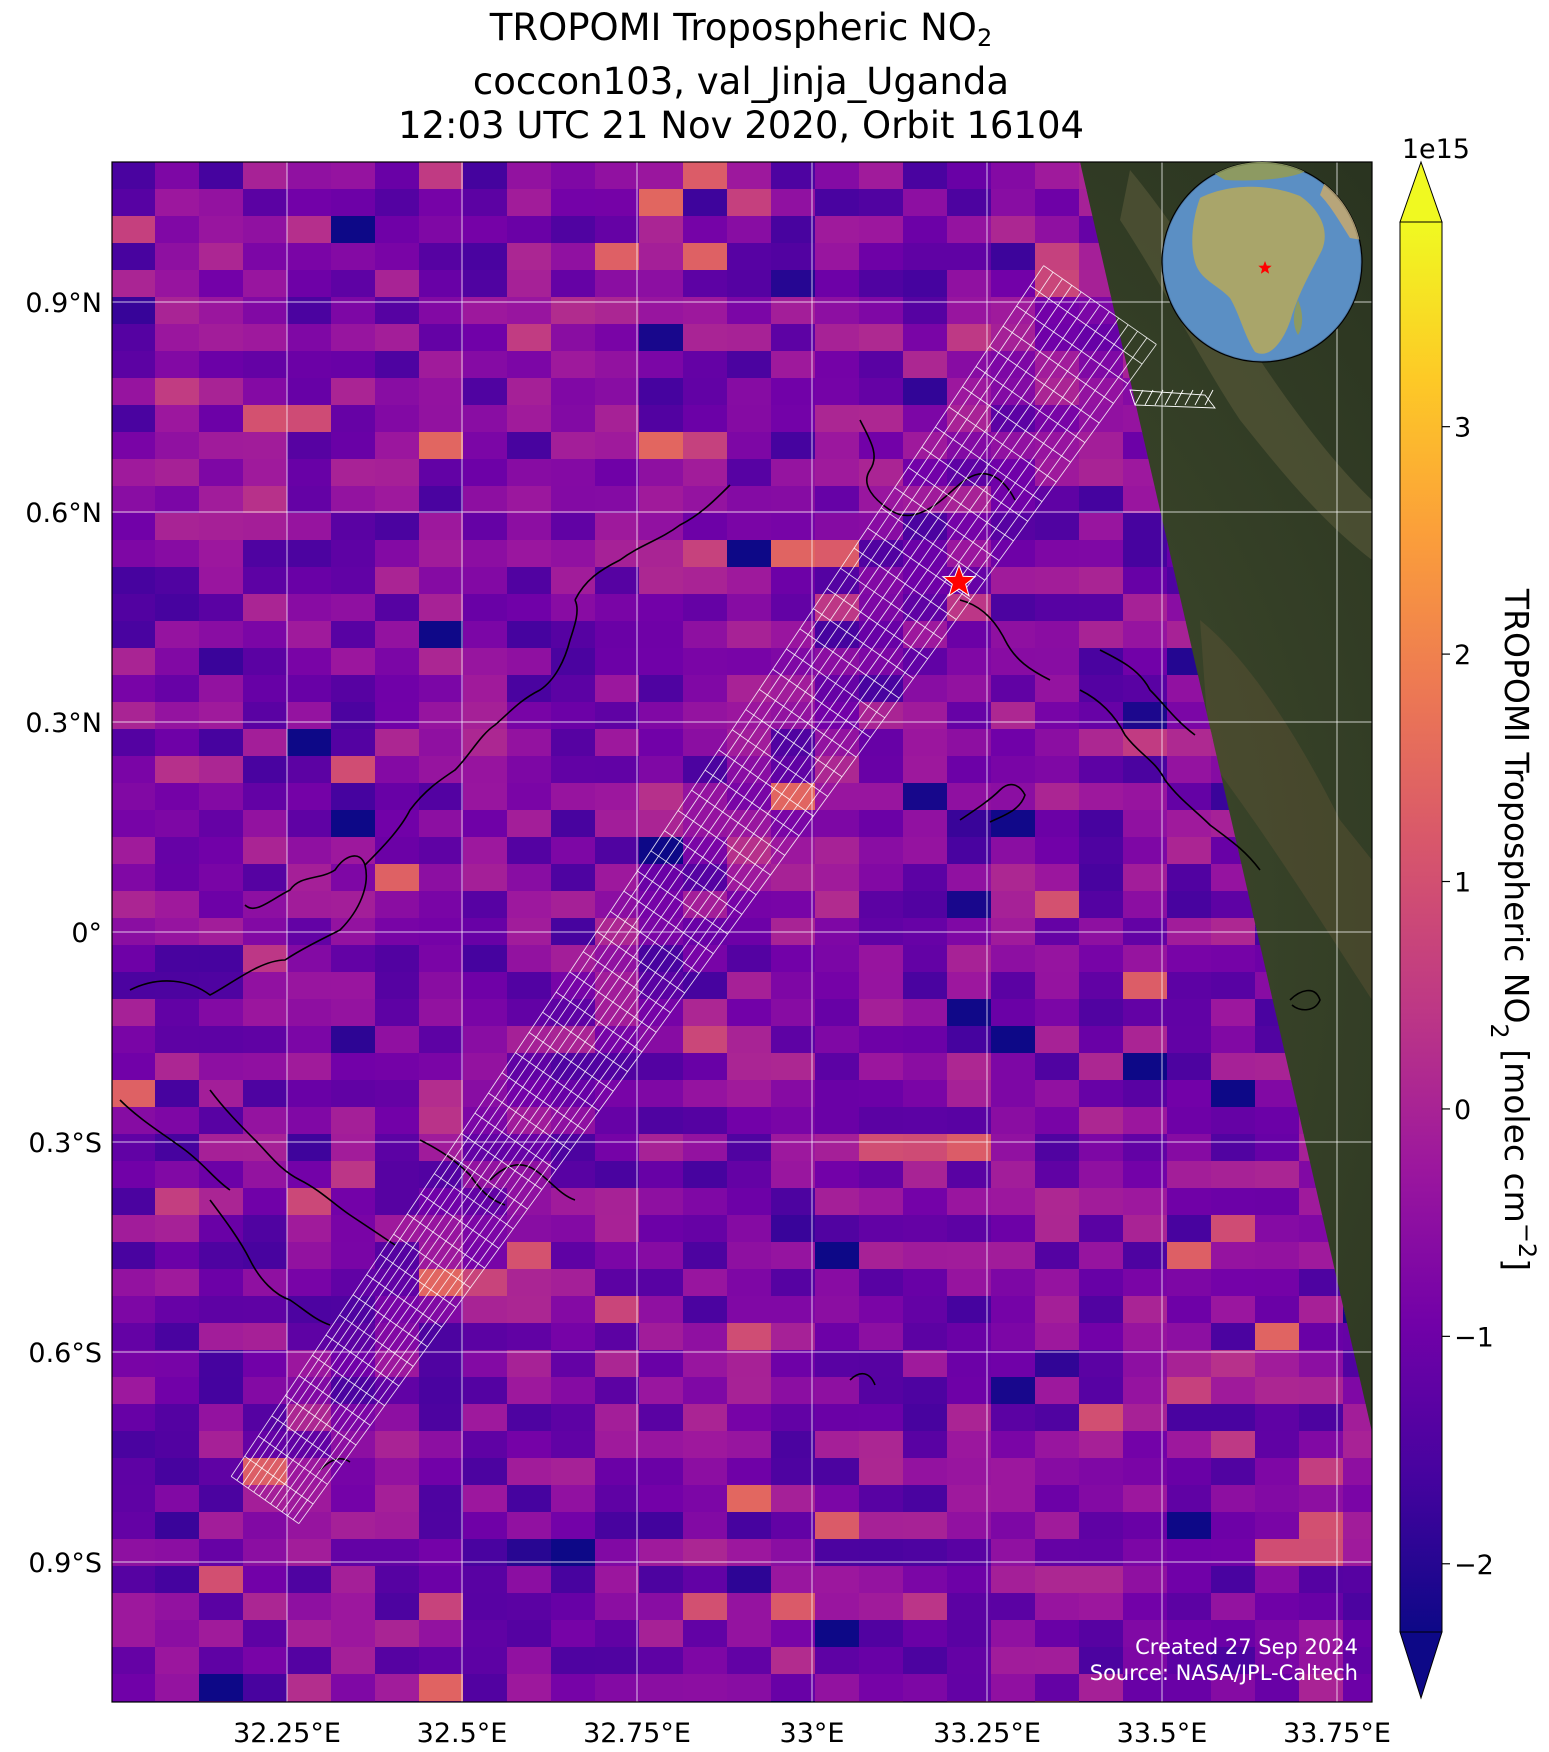  Describe the element at coordinates (1421, 1665) in the screenshot. I see `colorbar-extend-min` at that location.